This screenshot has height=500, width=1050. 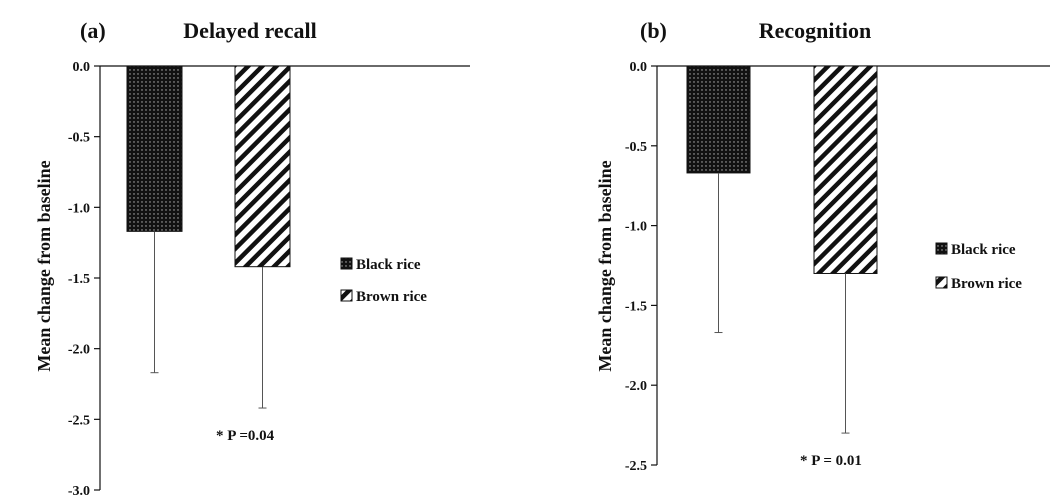 I want to click on y-tick-label: -3.0, so click(x=79, y=491).